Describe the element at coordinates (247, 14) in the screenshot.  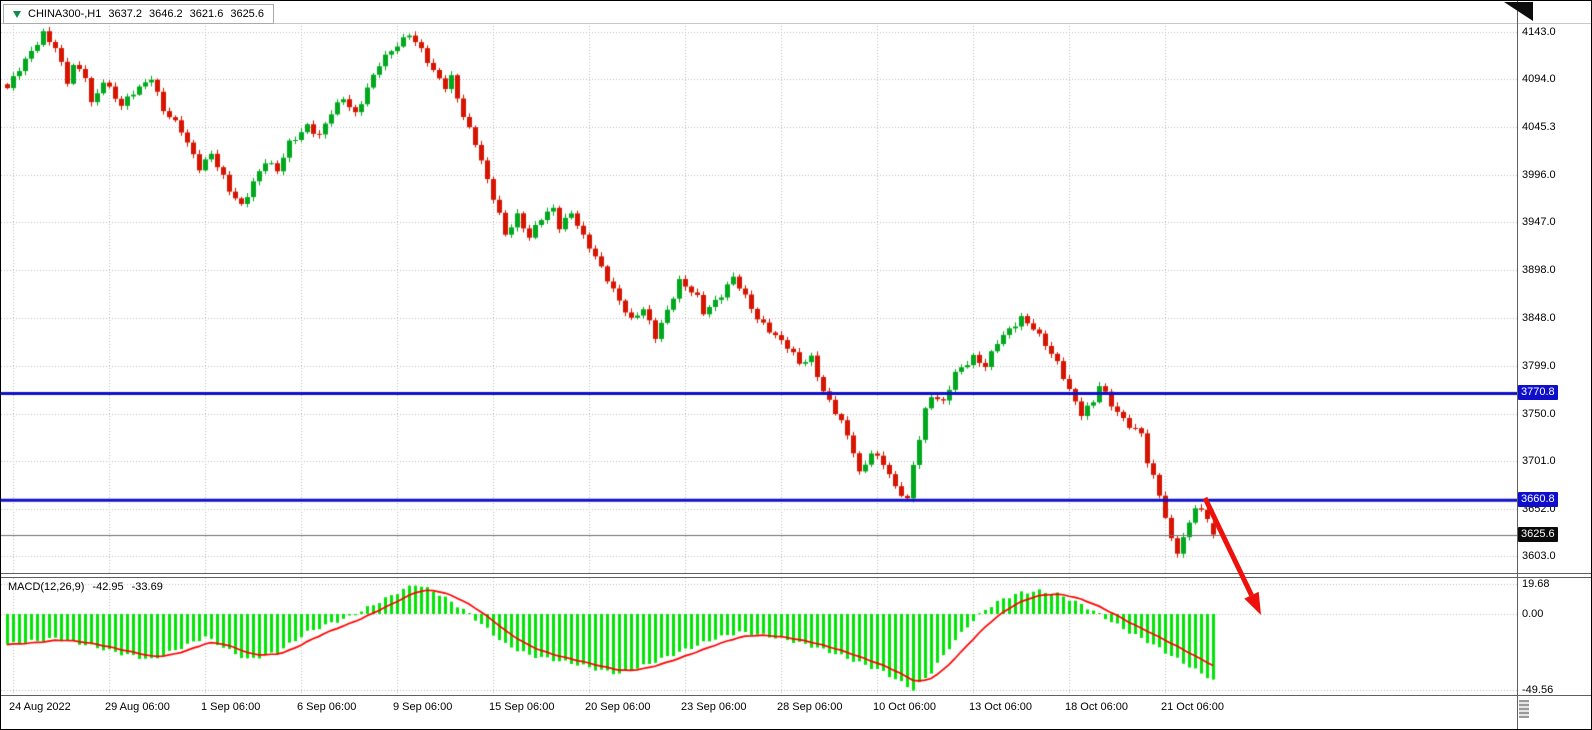
I see `close-value: 3625.6` at that location.